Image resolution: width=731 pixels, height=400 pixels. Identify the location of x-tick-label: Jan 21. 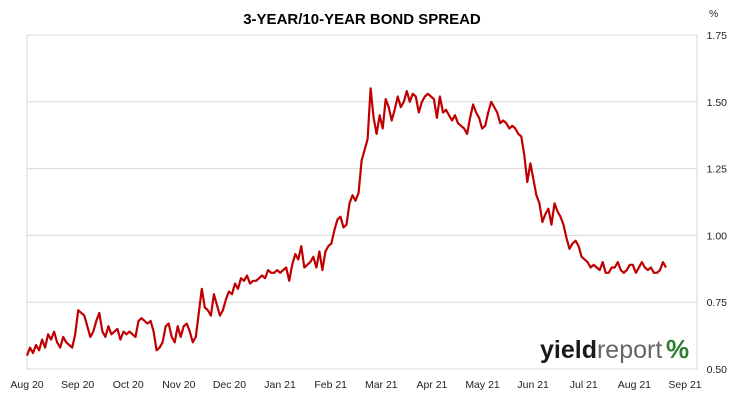
(280, 385).